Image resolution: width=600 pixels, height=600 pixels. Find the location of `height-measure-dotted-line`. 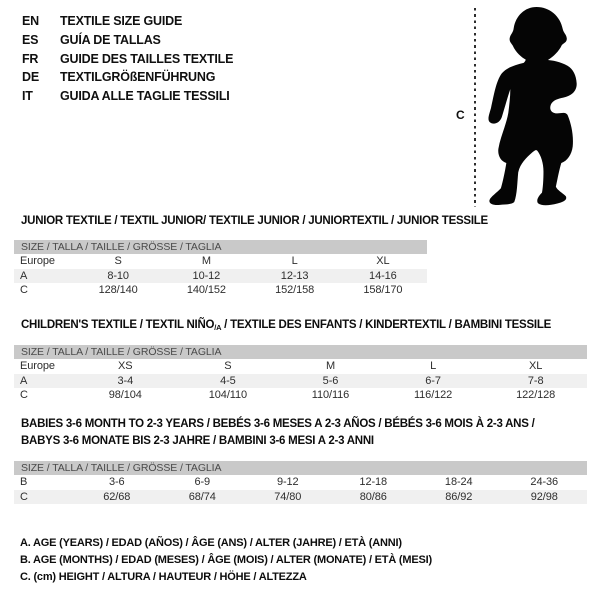

height-measure-dotted-line is located at coordinates (475, 107).